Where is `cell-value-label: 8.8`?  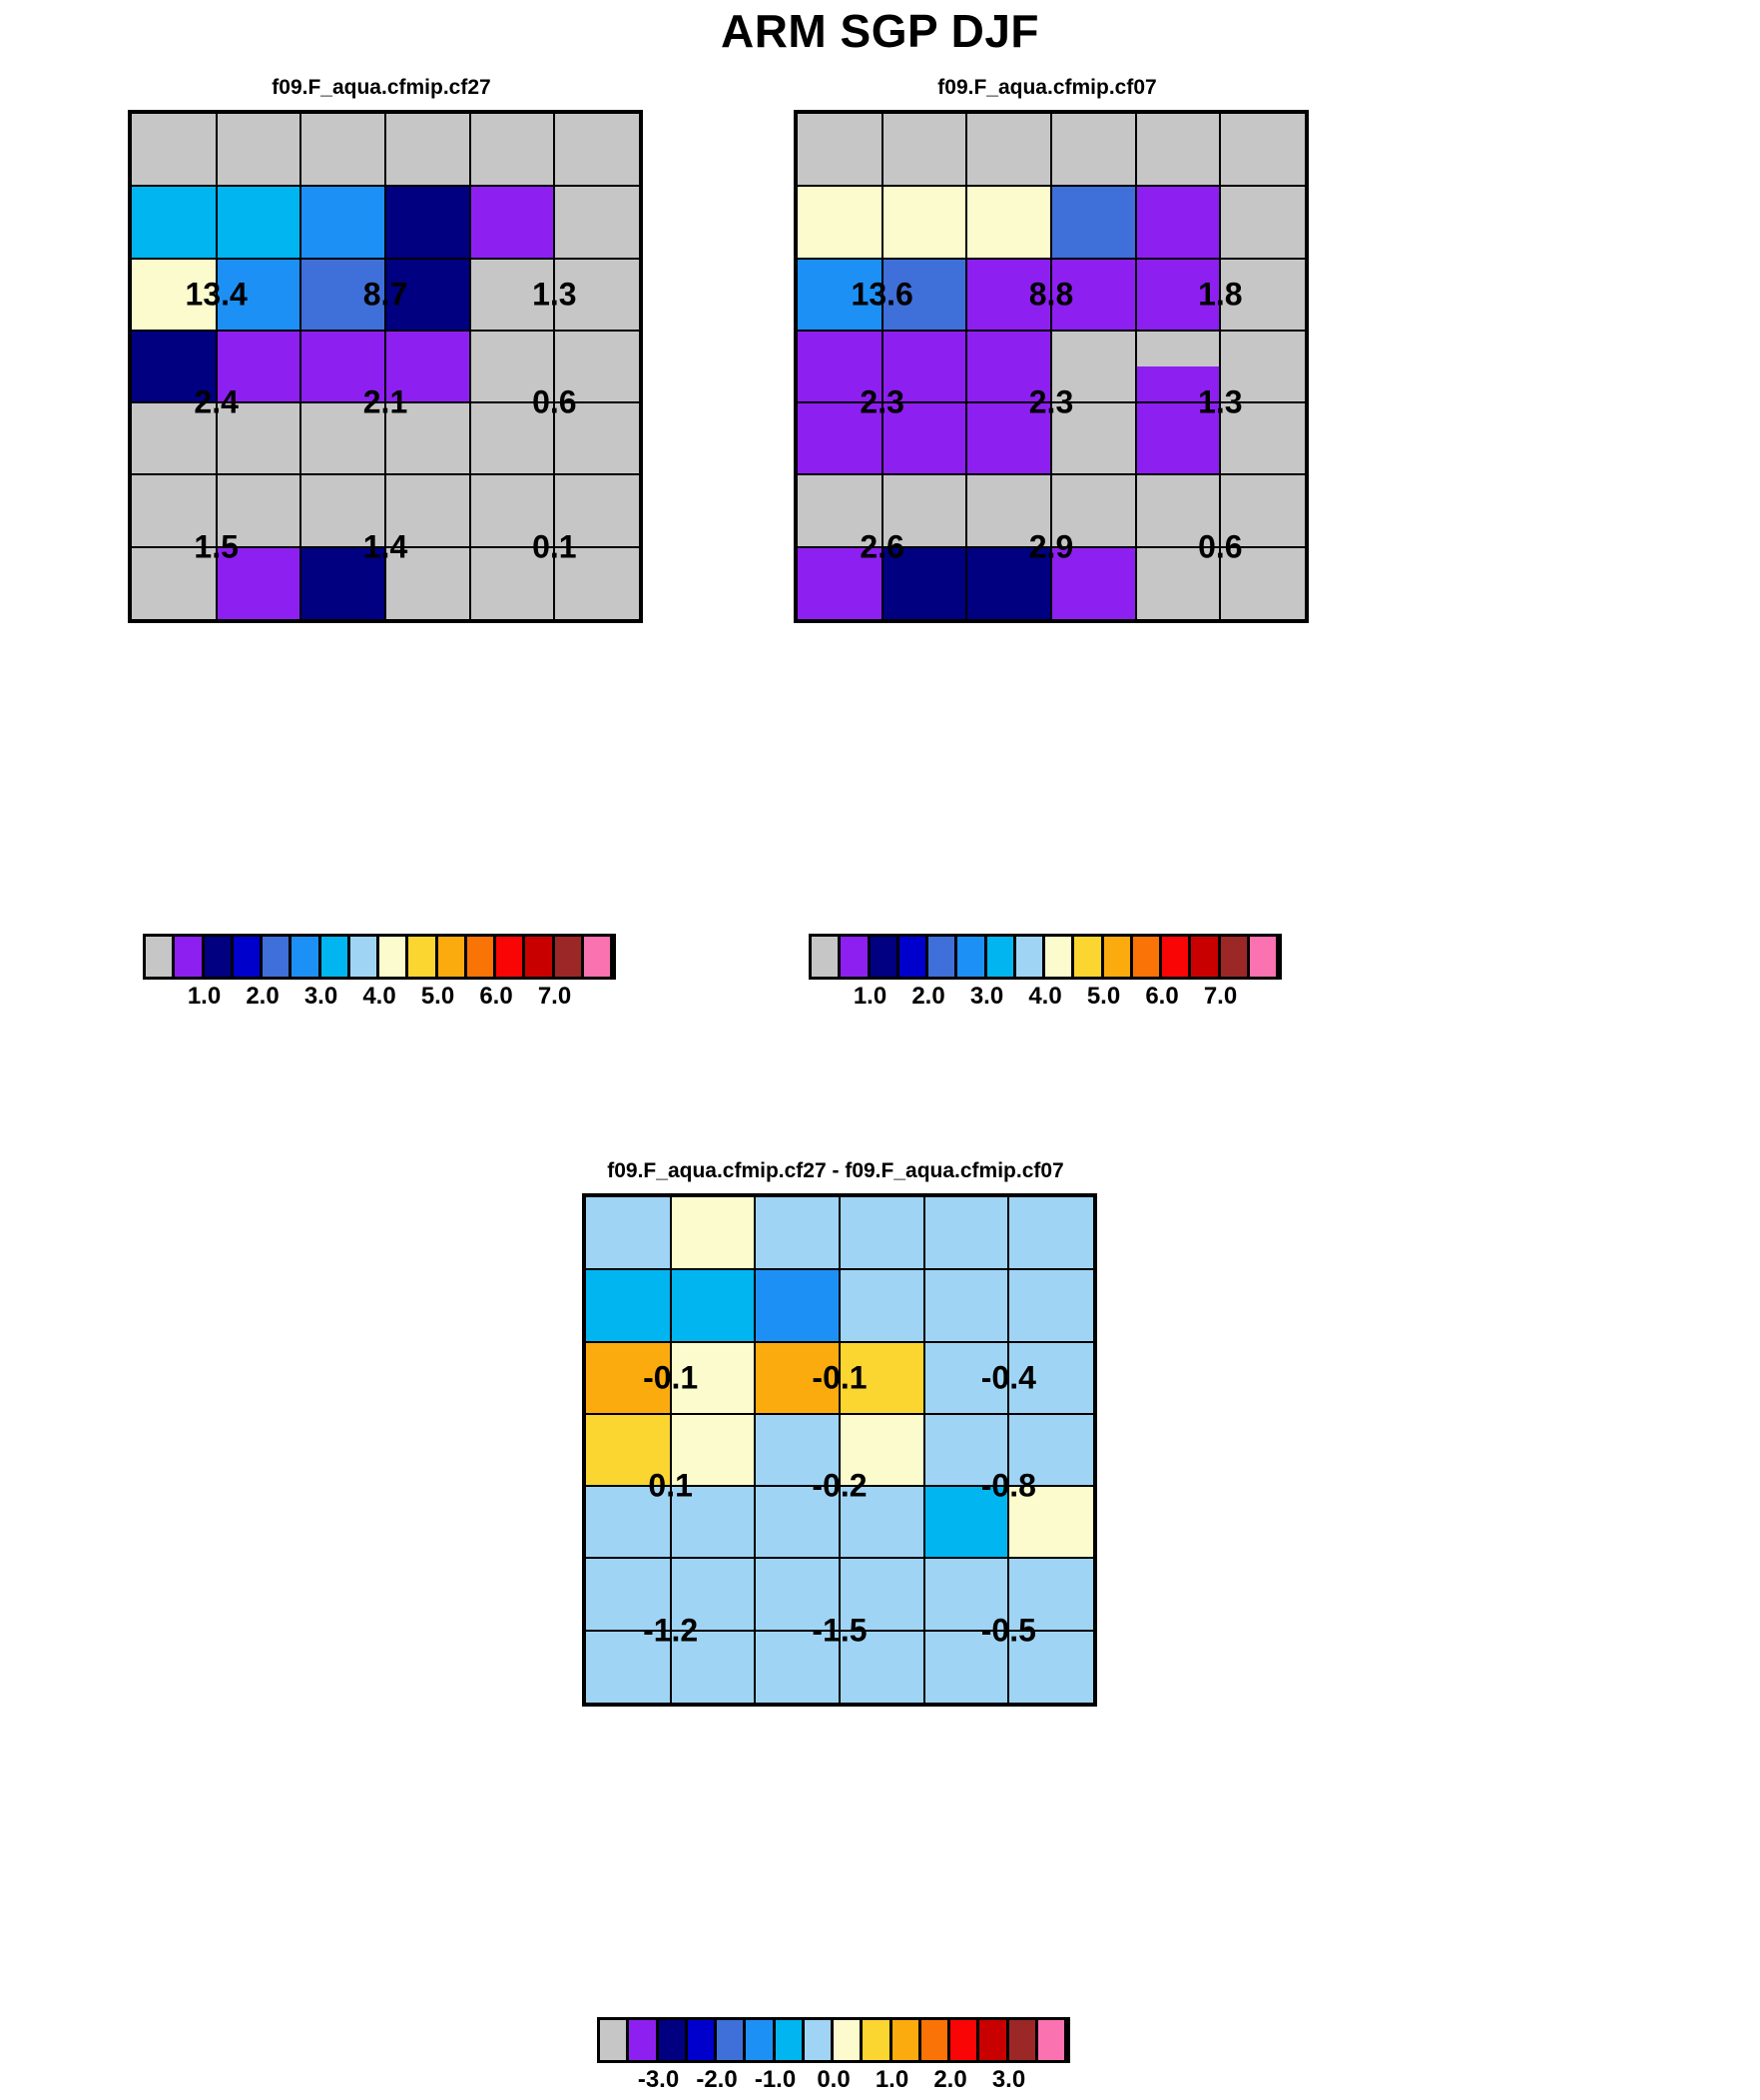
cell-value-label: 8.8 is located at coordinates (1051, 294).